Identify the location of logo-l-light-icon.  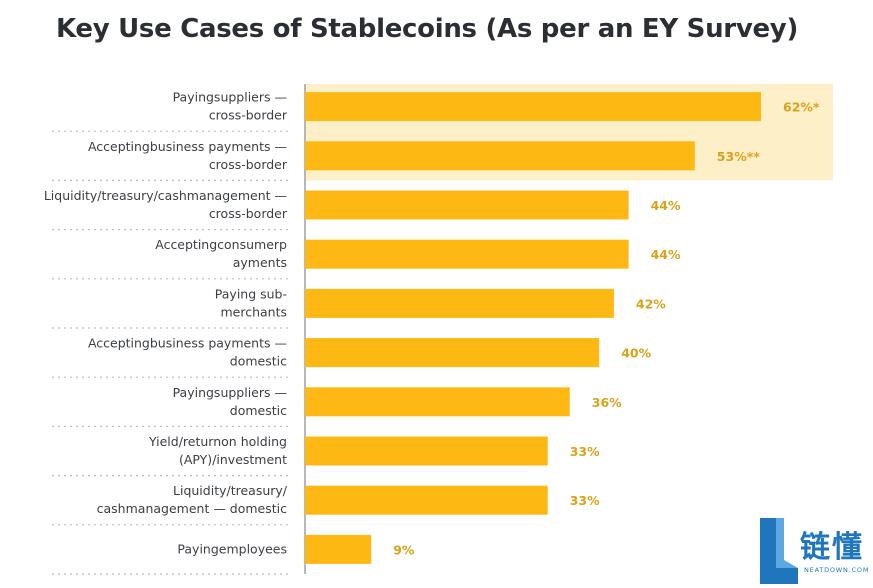
(787, 543).